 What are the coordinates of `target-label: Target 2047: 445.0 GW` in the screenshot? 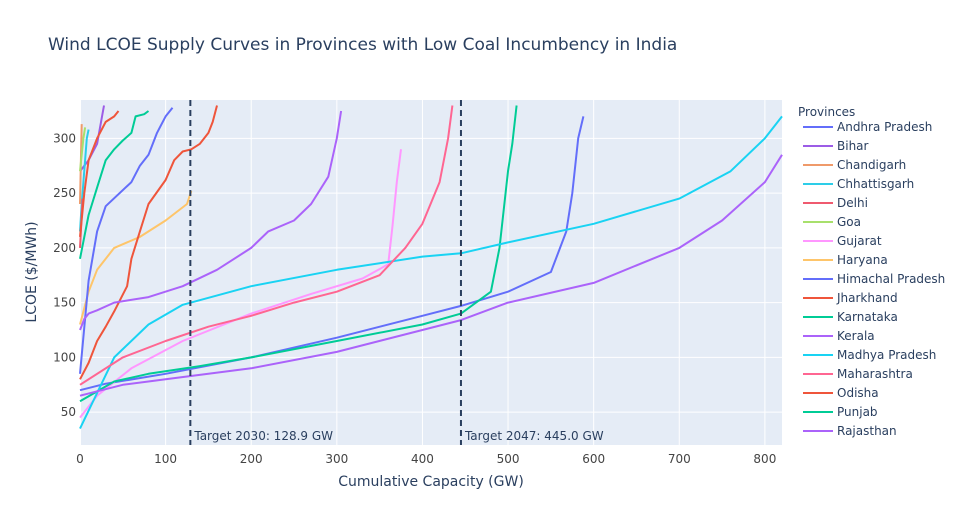 It's located at (534, 436).